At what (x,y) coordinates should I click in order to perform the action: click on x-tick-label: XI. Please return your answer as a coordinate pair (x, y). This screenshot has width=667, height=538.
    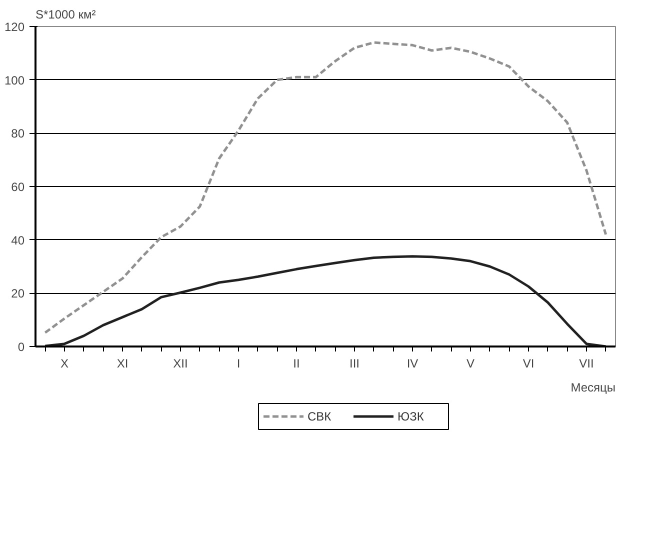
    Looking at the image, I should click on (122, 363).